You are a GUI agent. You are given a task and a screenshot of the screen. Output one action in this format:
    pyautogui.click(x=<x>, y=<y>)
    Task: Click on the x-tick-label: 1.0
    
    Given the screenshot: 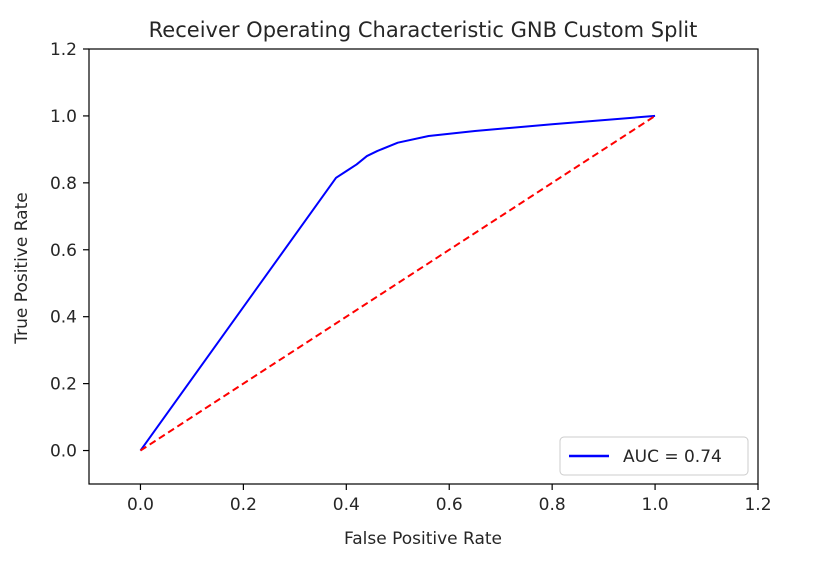 What is the action you would take?
    pyautogui.click(x=655, y=505)
    